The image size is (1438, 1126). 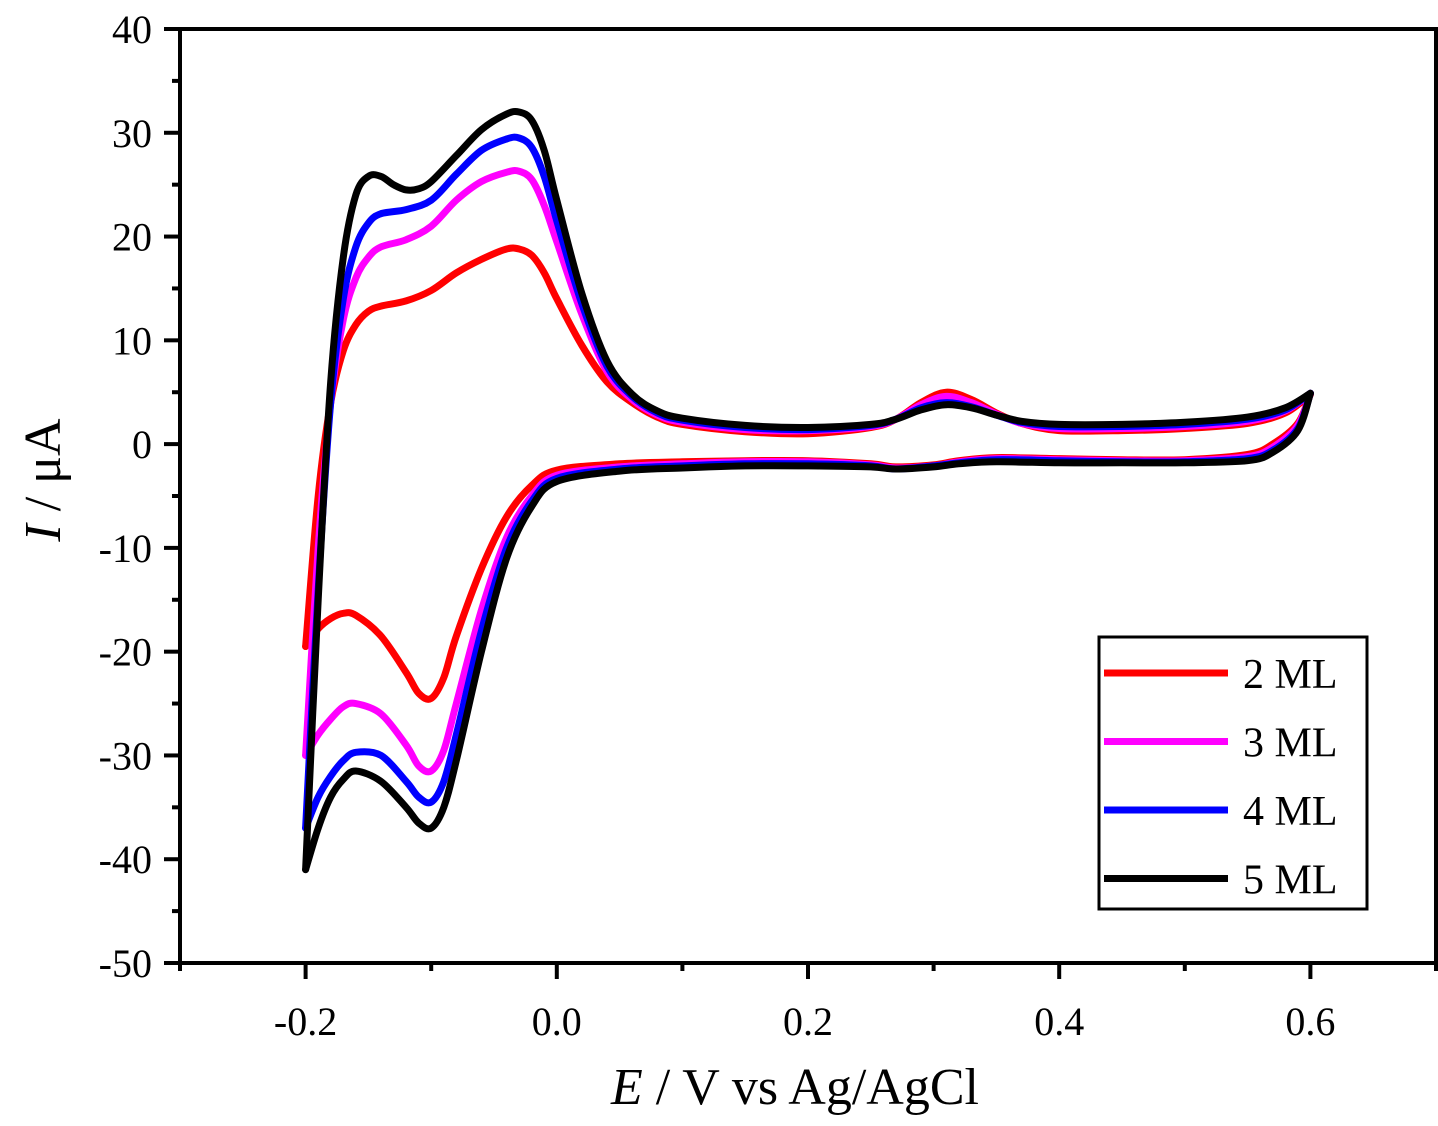 What do you see at coordinates (132, 29) in the screenshot?
I see `y-tick-label: 40` at bounding box center [132, 29].